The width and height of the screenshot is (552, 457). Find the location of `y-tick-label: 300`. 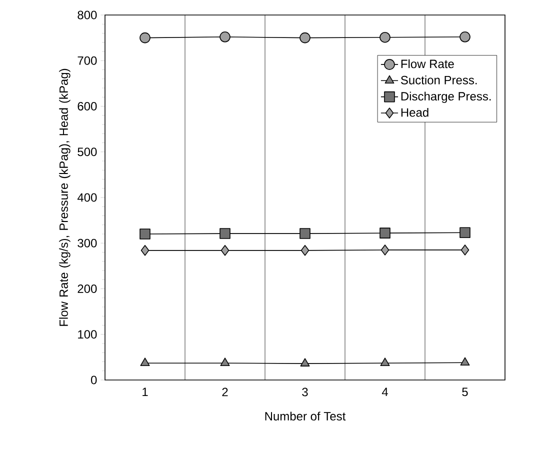

y-tick-label: 300 is located at coordinates (87, 243).